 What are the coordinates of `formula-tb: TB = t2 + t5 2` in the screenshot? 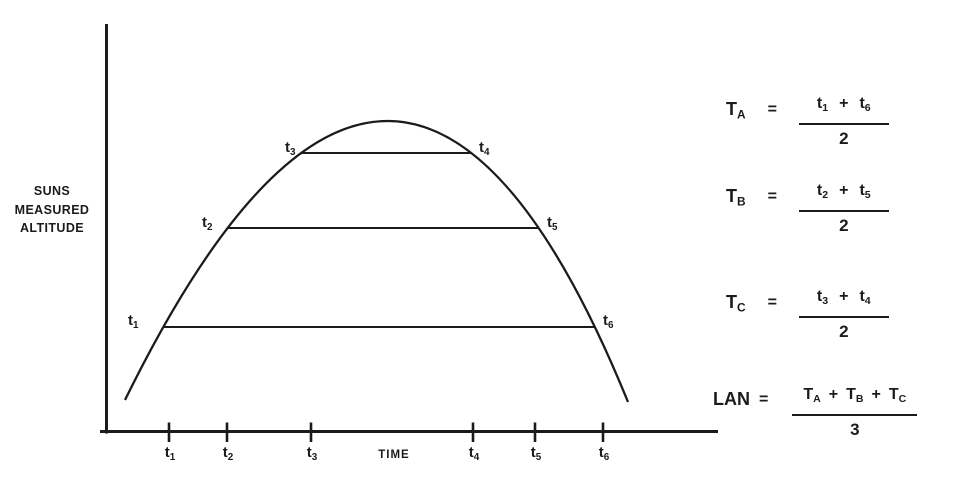 It's located at (807, 208).